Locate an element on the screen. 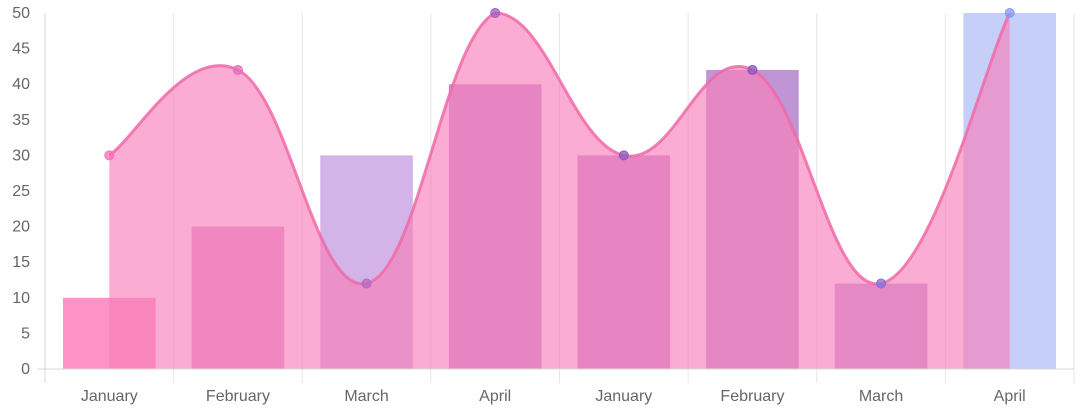 Image resolution: width=1085 pixels, height=412 pixels. y-tick-label: 5 is located at coordinates (25, 333).